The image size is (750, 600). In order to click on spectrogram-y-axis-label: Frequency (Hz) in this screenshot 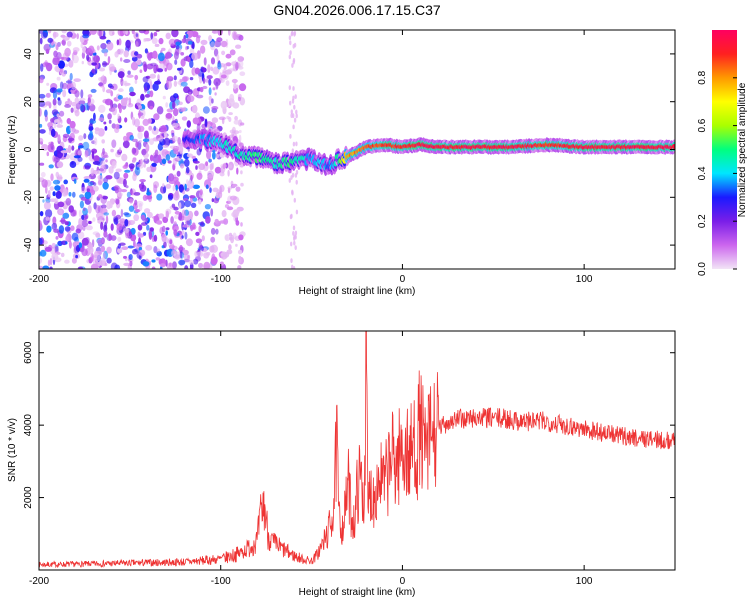, I will do `click(12, 150)`.